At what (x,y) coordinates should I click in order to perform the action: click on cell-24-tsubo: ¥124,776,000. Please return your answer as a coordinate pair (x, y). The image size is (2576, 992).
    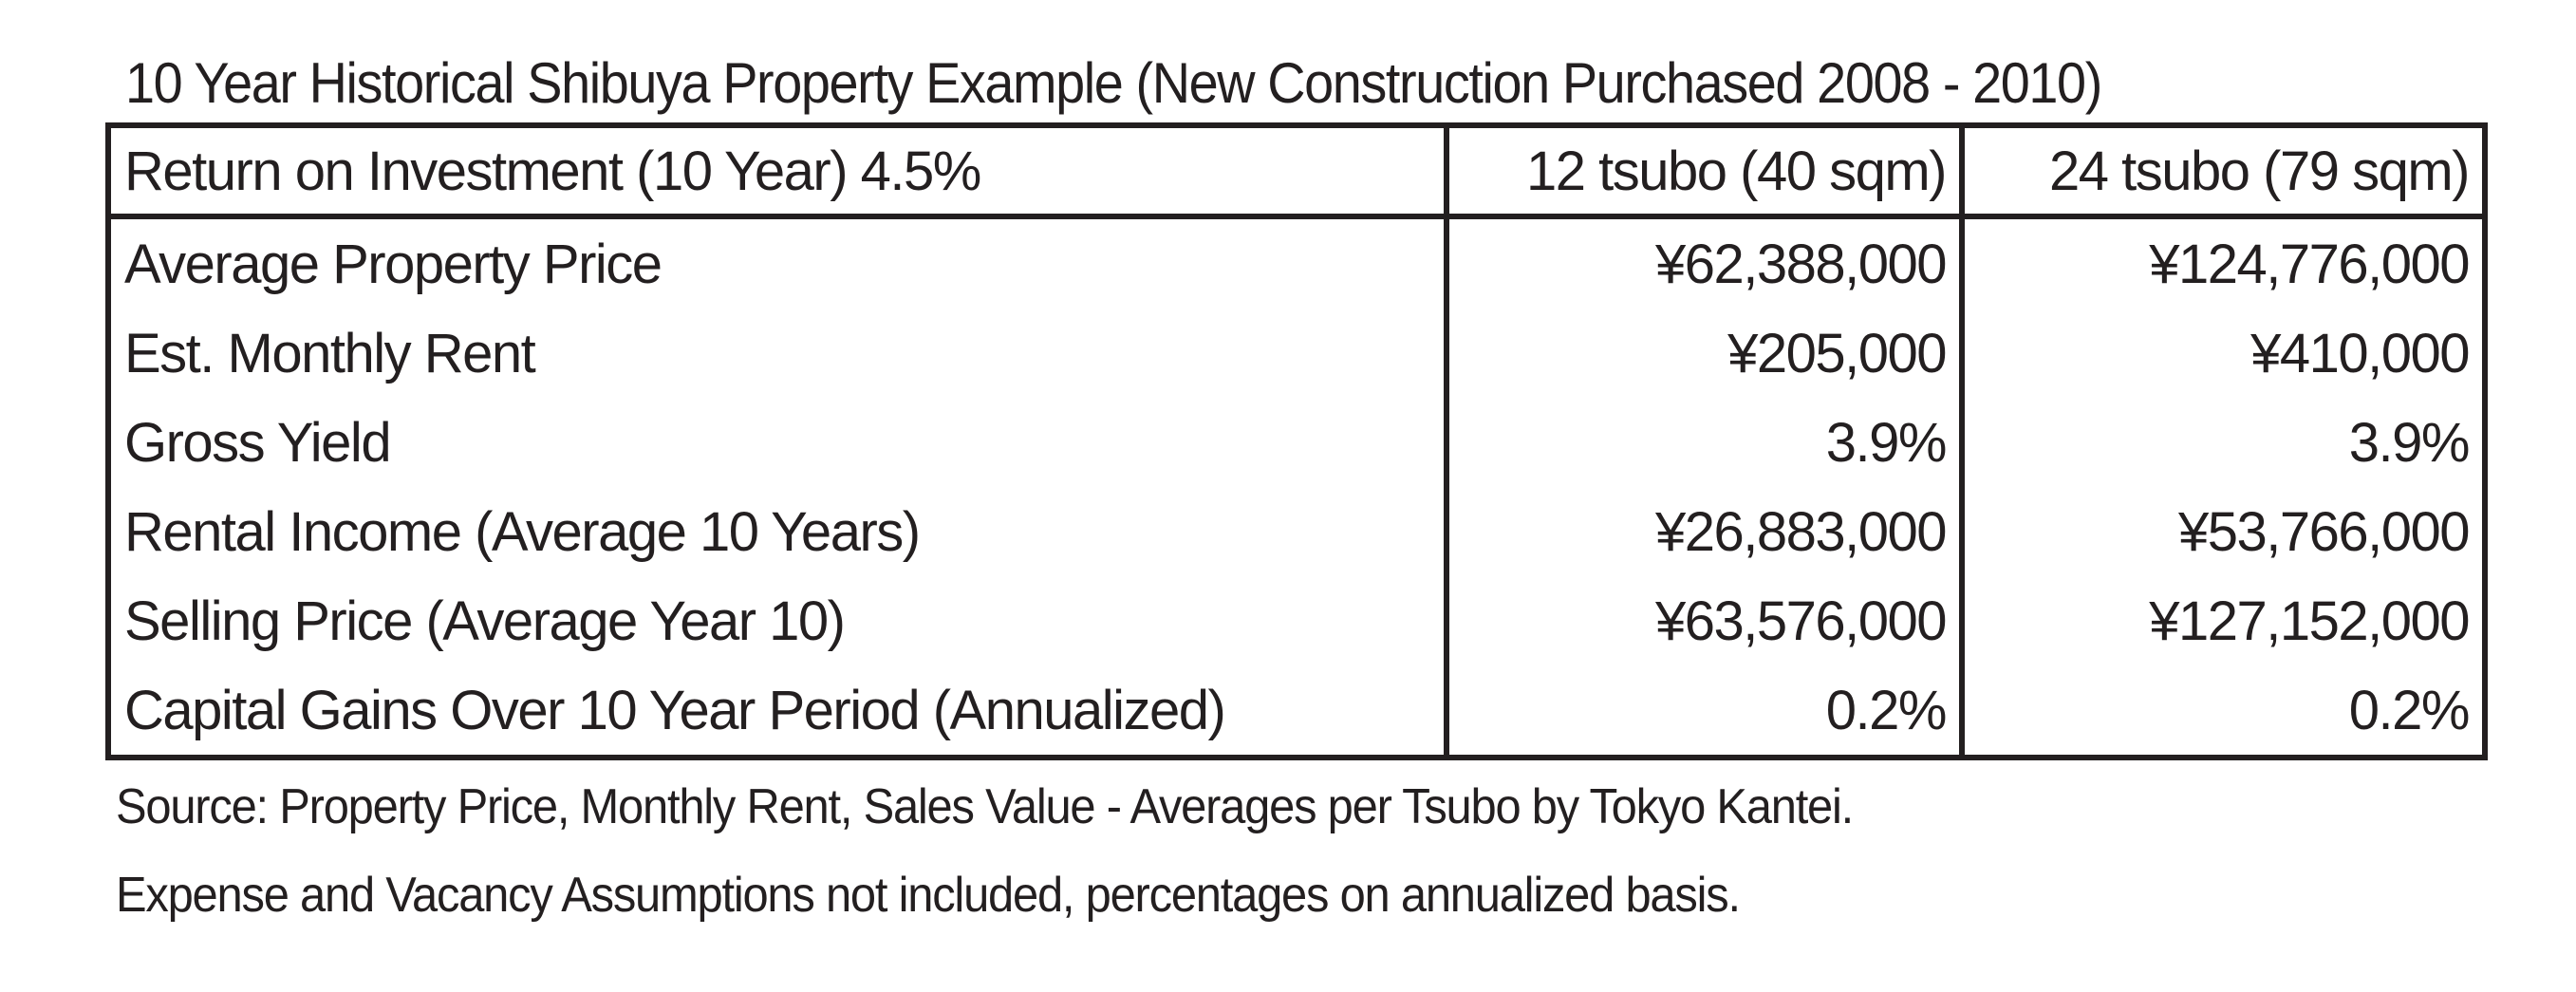
    Looking at the image, I should click on (2222, 262).